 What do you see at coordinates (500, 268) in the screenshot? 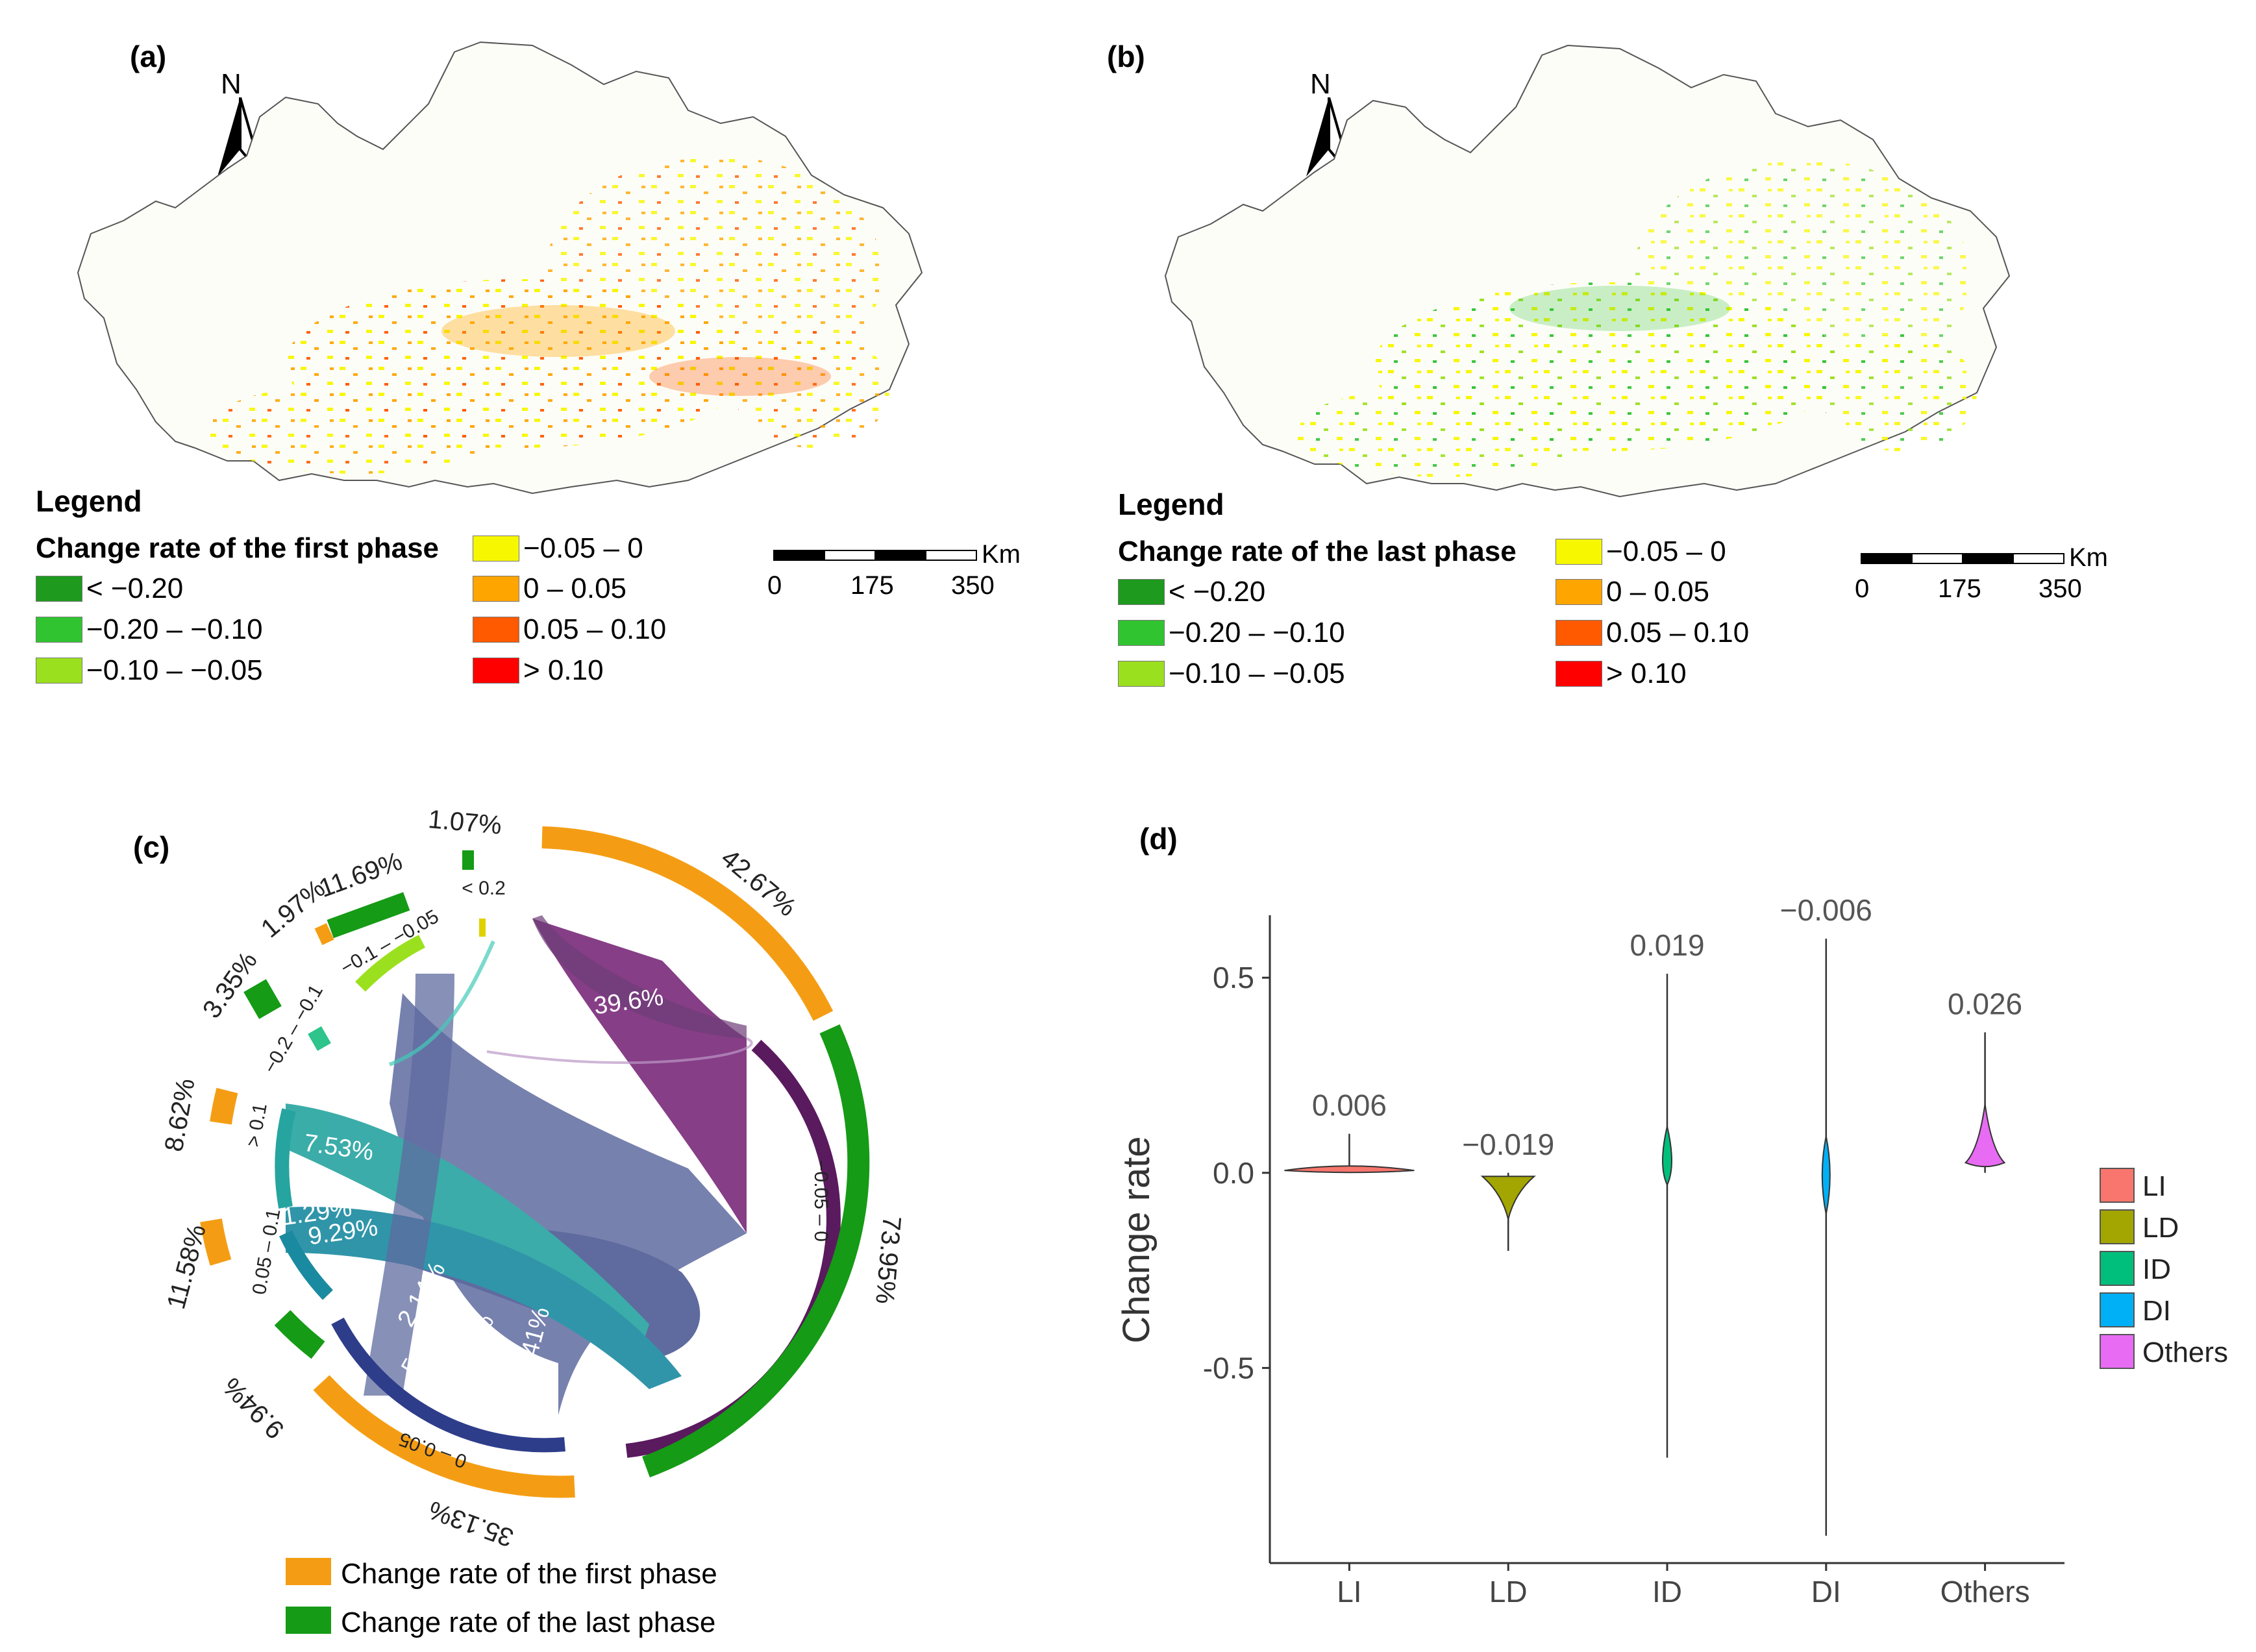
I see `map-a` at bounding box center [500, 268].